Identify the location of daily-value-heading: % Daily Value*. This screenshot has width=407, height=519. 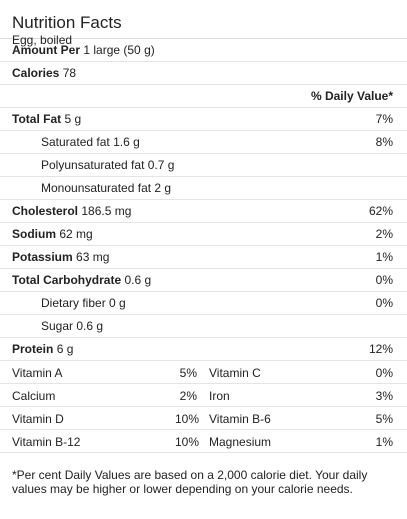
(203, 96).